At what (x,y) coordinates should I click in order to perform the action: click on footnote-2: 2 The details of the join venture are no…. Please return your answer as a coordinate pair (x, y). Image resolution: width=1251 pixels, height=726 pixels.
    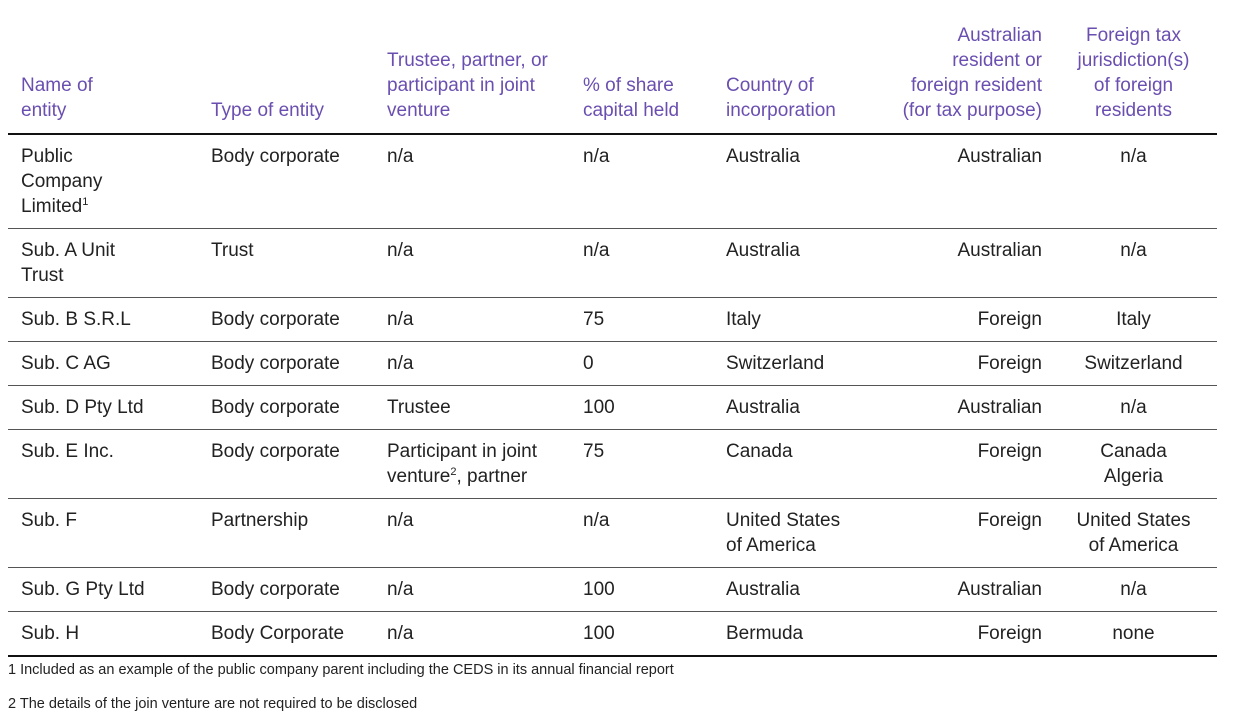
    Looking at the image, I should click on (213, 704).